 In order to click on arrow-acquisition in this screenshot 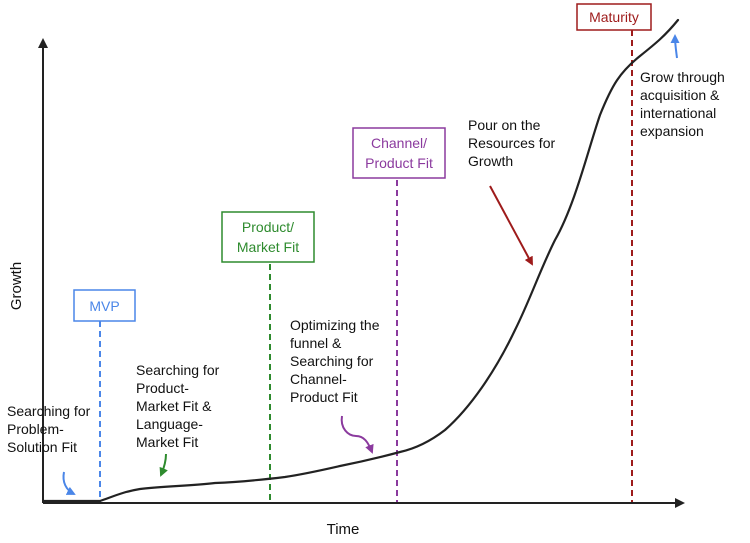, I will do `click(675, 46)`.